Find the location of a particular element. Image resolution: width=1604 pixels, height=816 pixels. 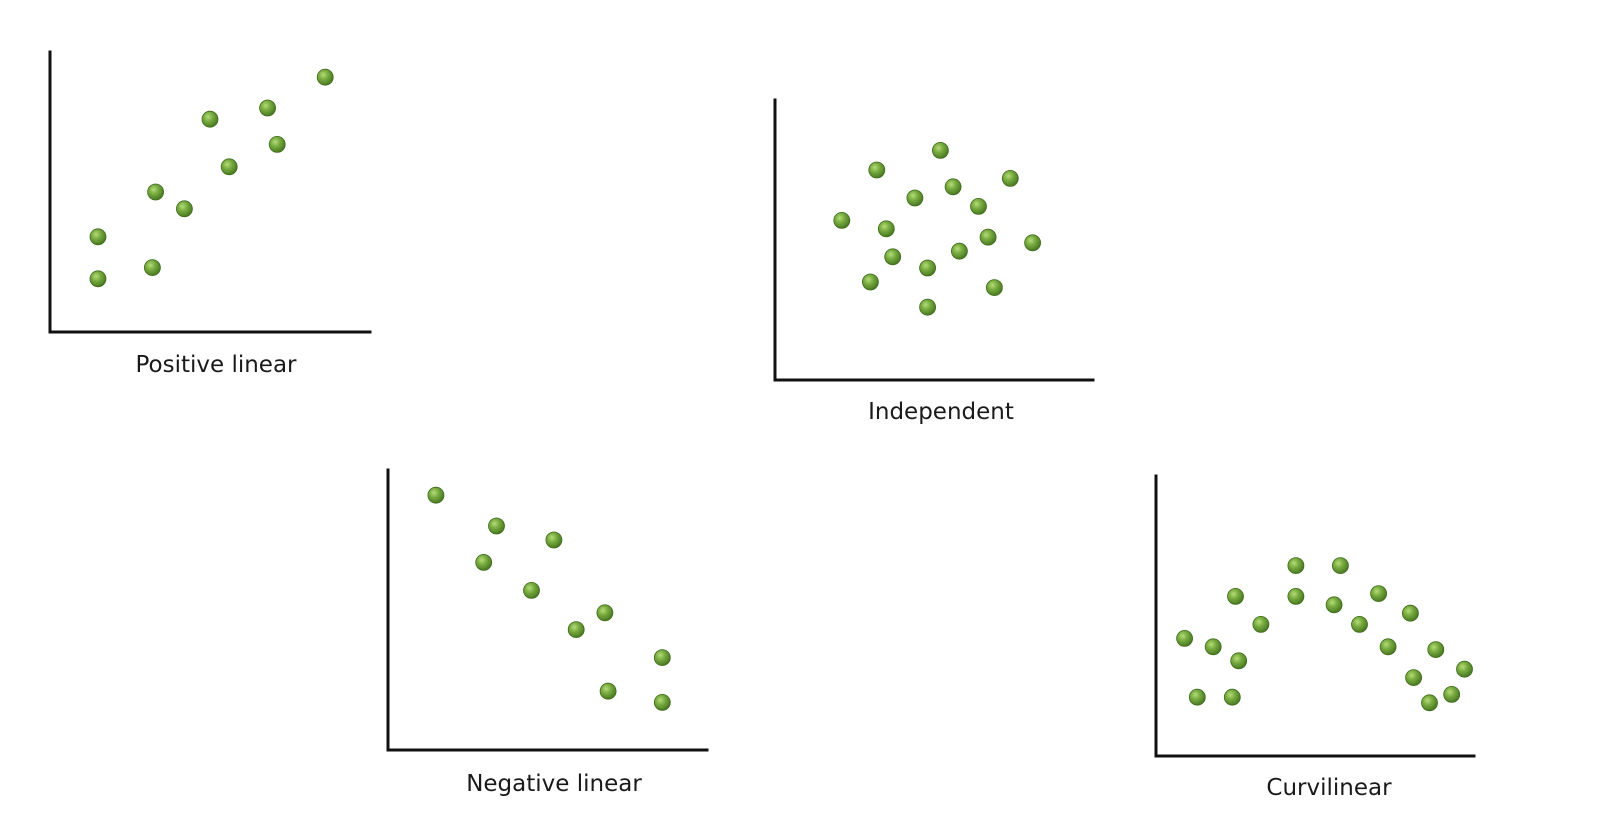

chart-negative-linear: Negative linear is located at coordinates (547, 632).